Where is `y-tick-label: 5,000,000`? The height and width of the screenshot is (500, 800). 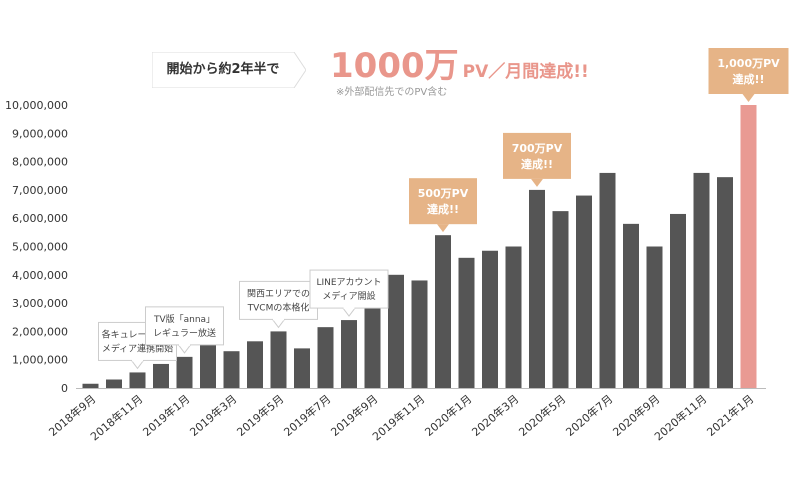 y-tick-label: 5,000,000 is located at coordinates (40, 247).